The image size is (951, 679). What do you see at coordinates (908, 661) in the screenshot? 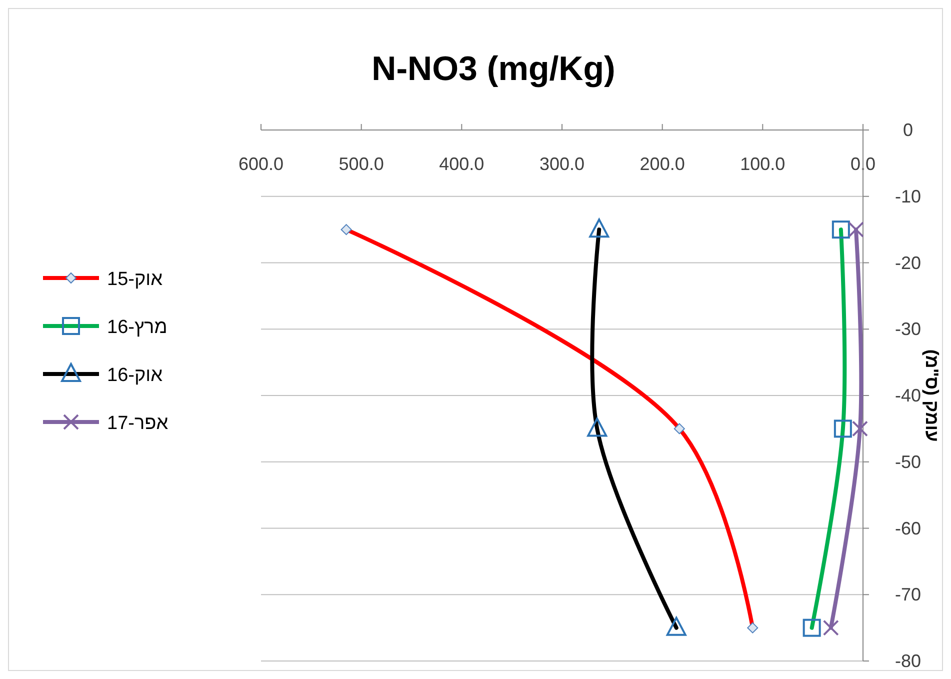
I see `y-tick-label: -80` at bounding box center [908, 661].